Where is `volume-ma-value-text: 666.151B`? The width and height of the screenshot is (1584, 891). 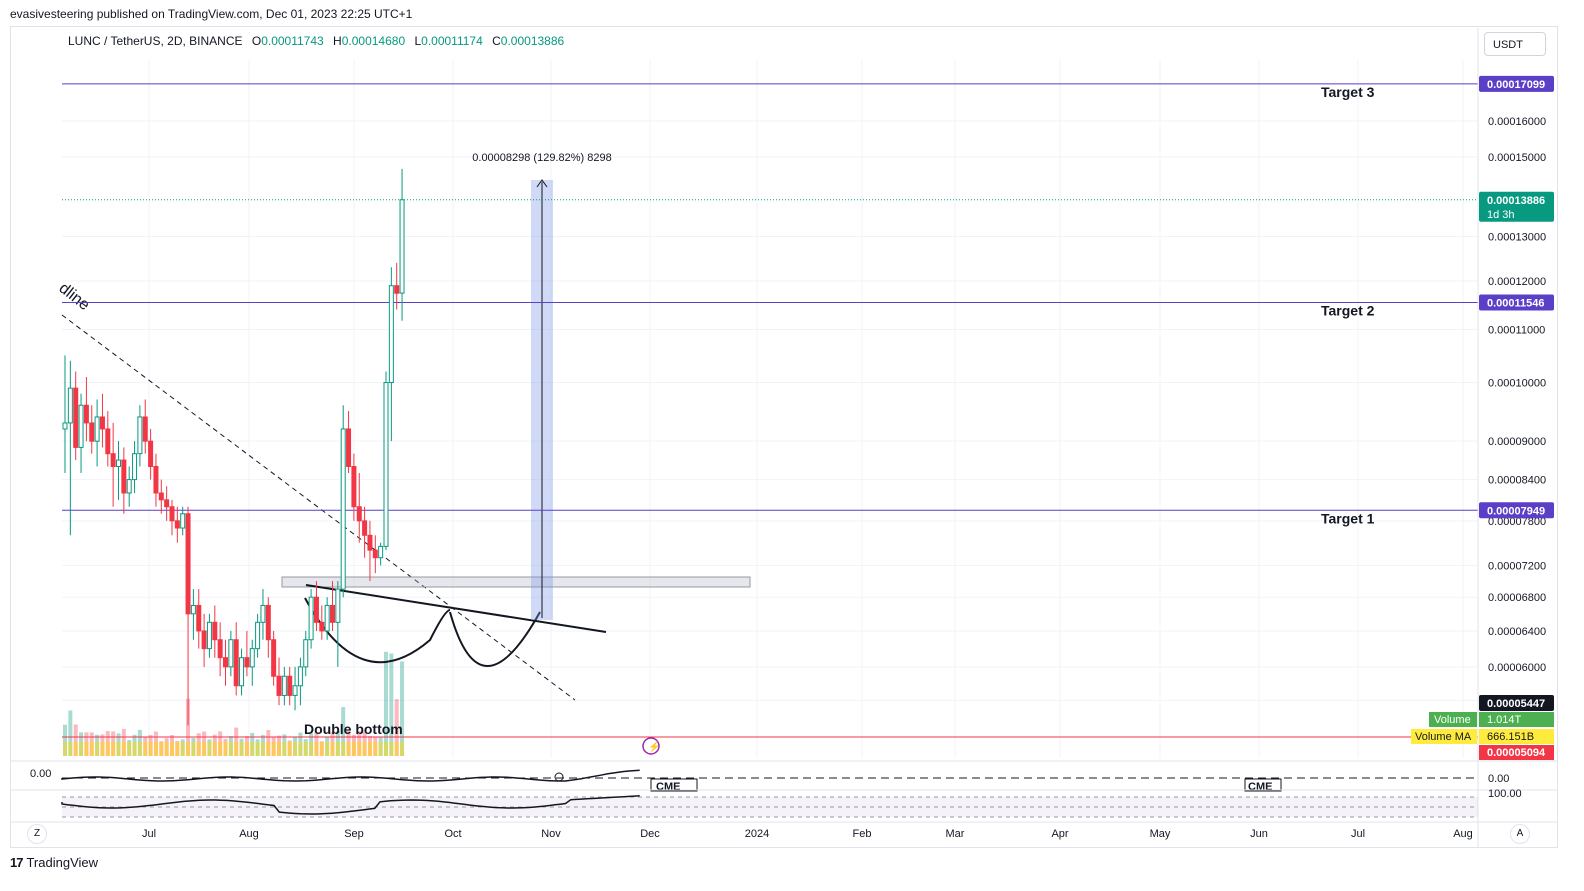
volume-ma-value-text: 666.151B is located at coordinates (1510, 737).